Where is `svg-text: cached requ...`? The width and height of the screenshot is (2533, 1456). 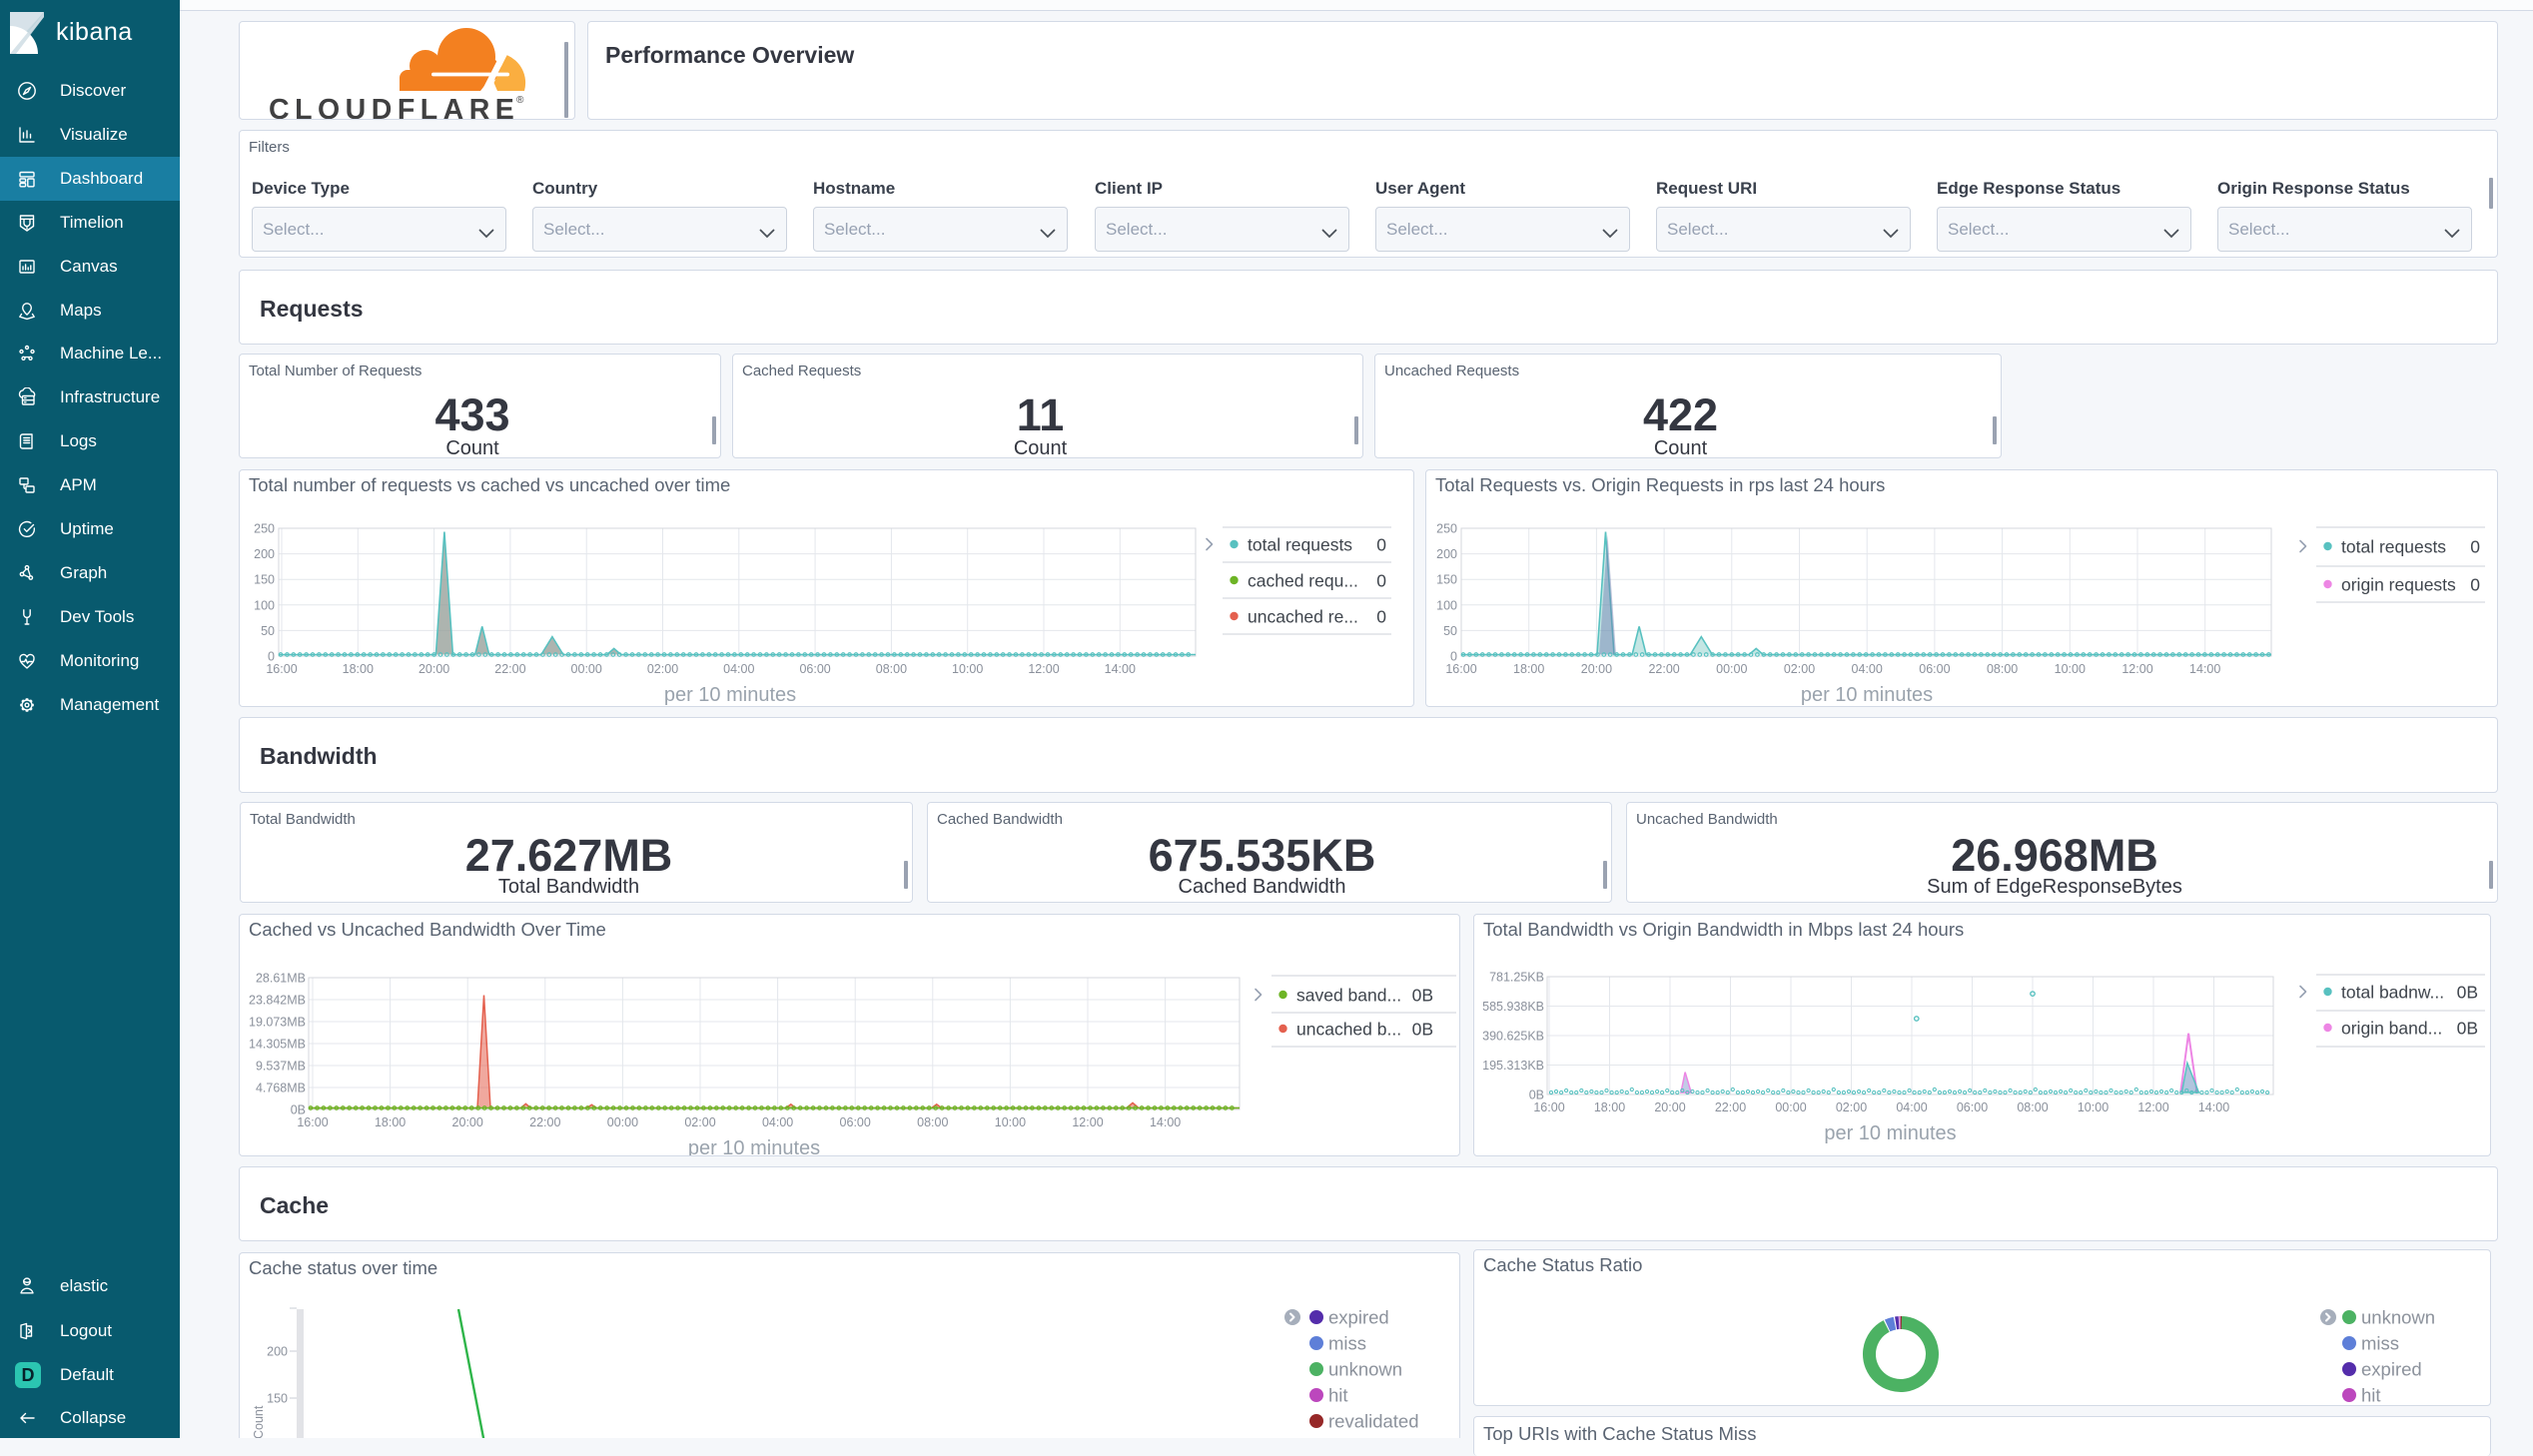
svg-text: cached requ... is located at coordinates (1303, 580).